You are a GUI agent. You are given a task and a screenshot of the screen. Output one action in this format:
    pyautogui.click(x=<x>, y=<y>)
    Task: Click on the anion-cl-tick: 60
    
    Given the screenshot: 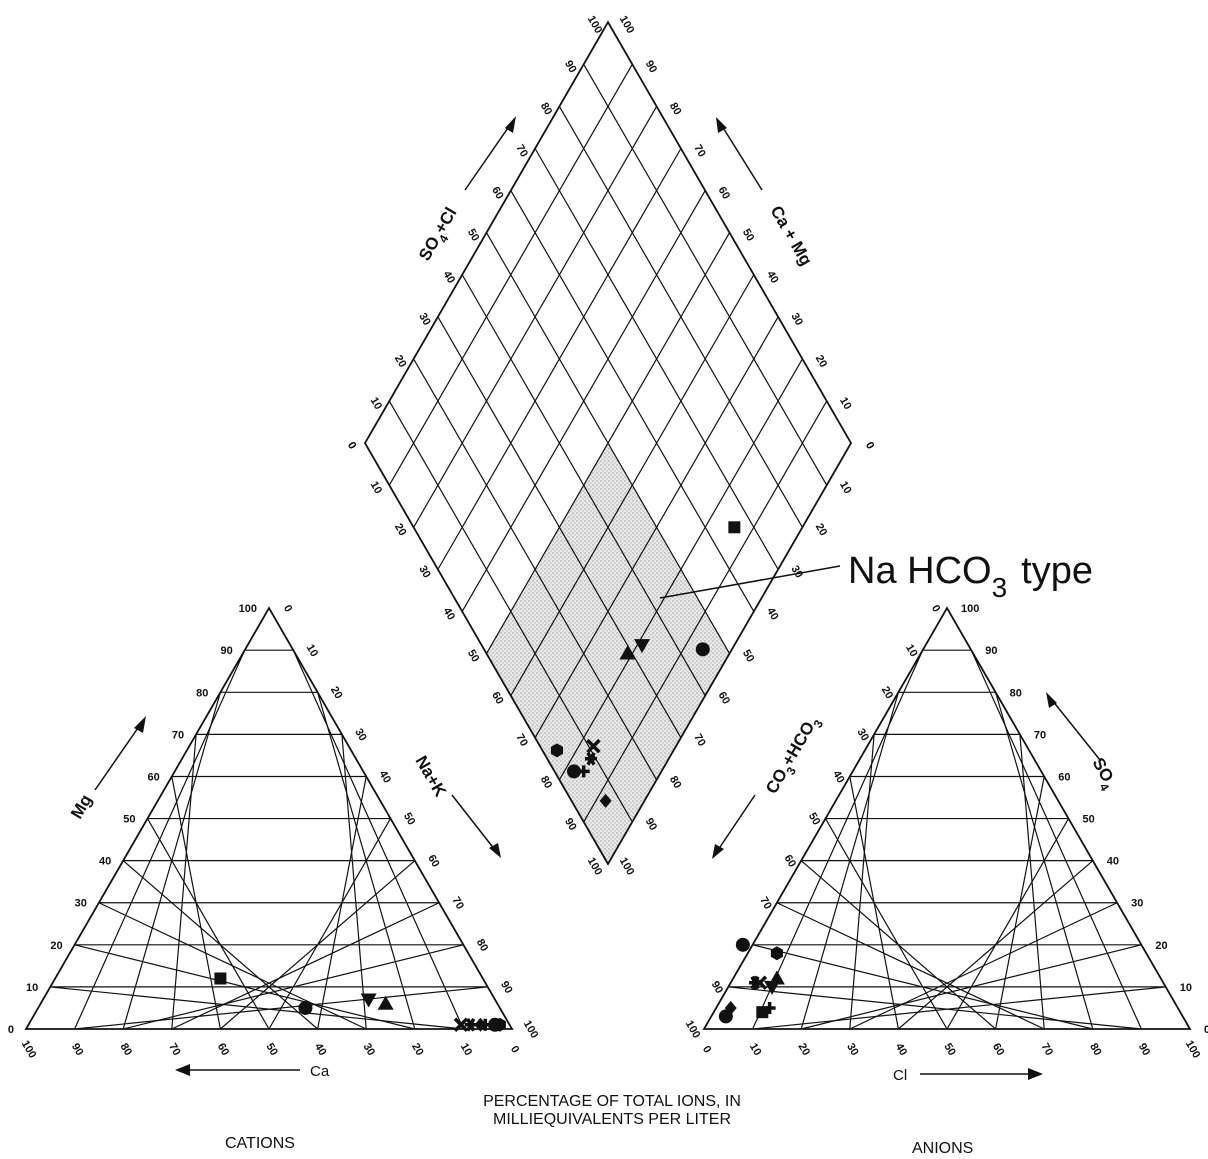 What is the action you would take?
    pyautogui.click(x=998, y=1049)
    